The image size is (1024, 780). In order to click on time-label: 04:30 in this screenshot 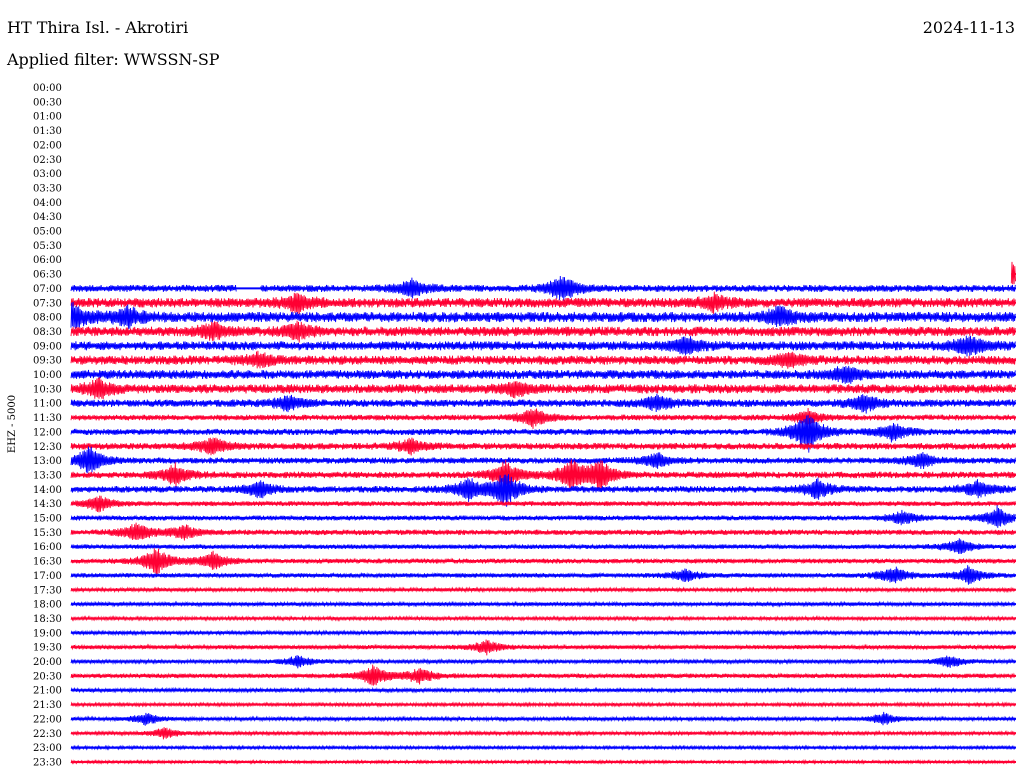, I will do `click(47, 217)`.